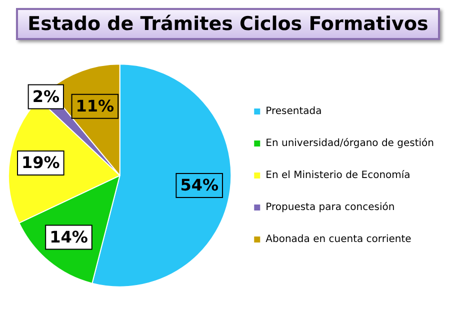 The height and width of the screenshot is (321, 456). I want to click on legend-label: Propuesta para concesión, so click(330, 208).